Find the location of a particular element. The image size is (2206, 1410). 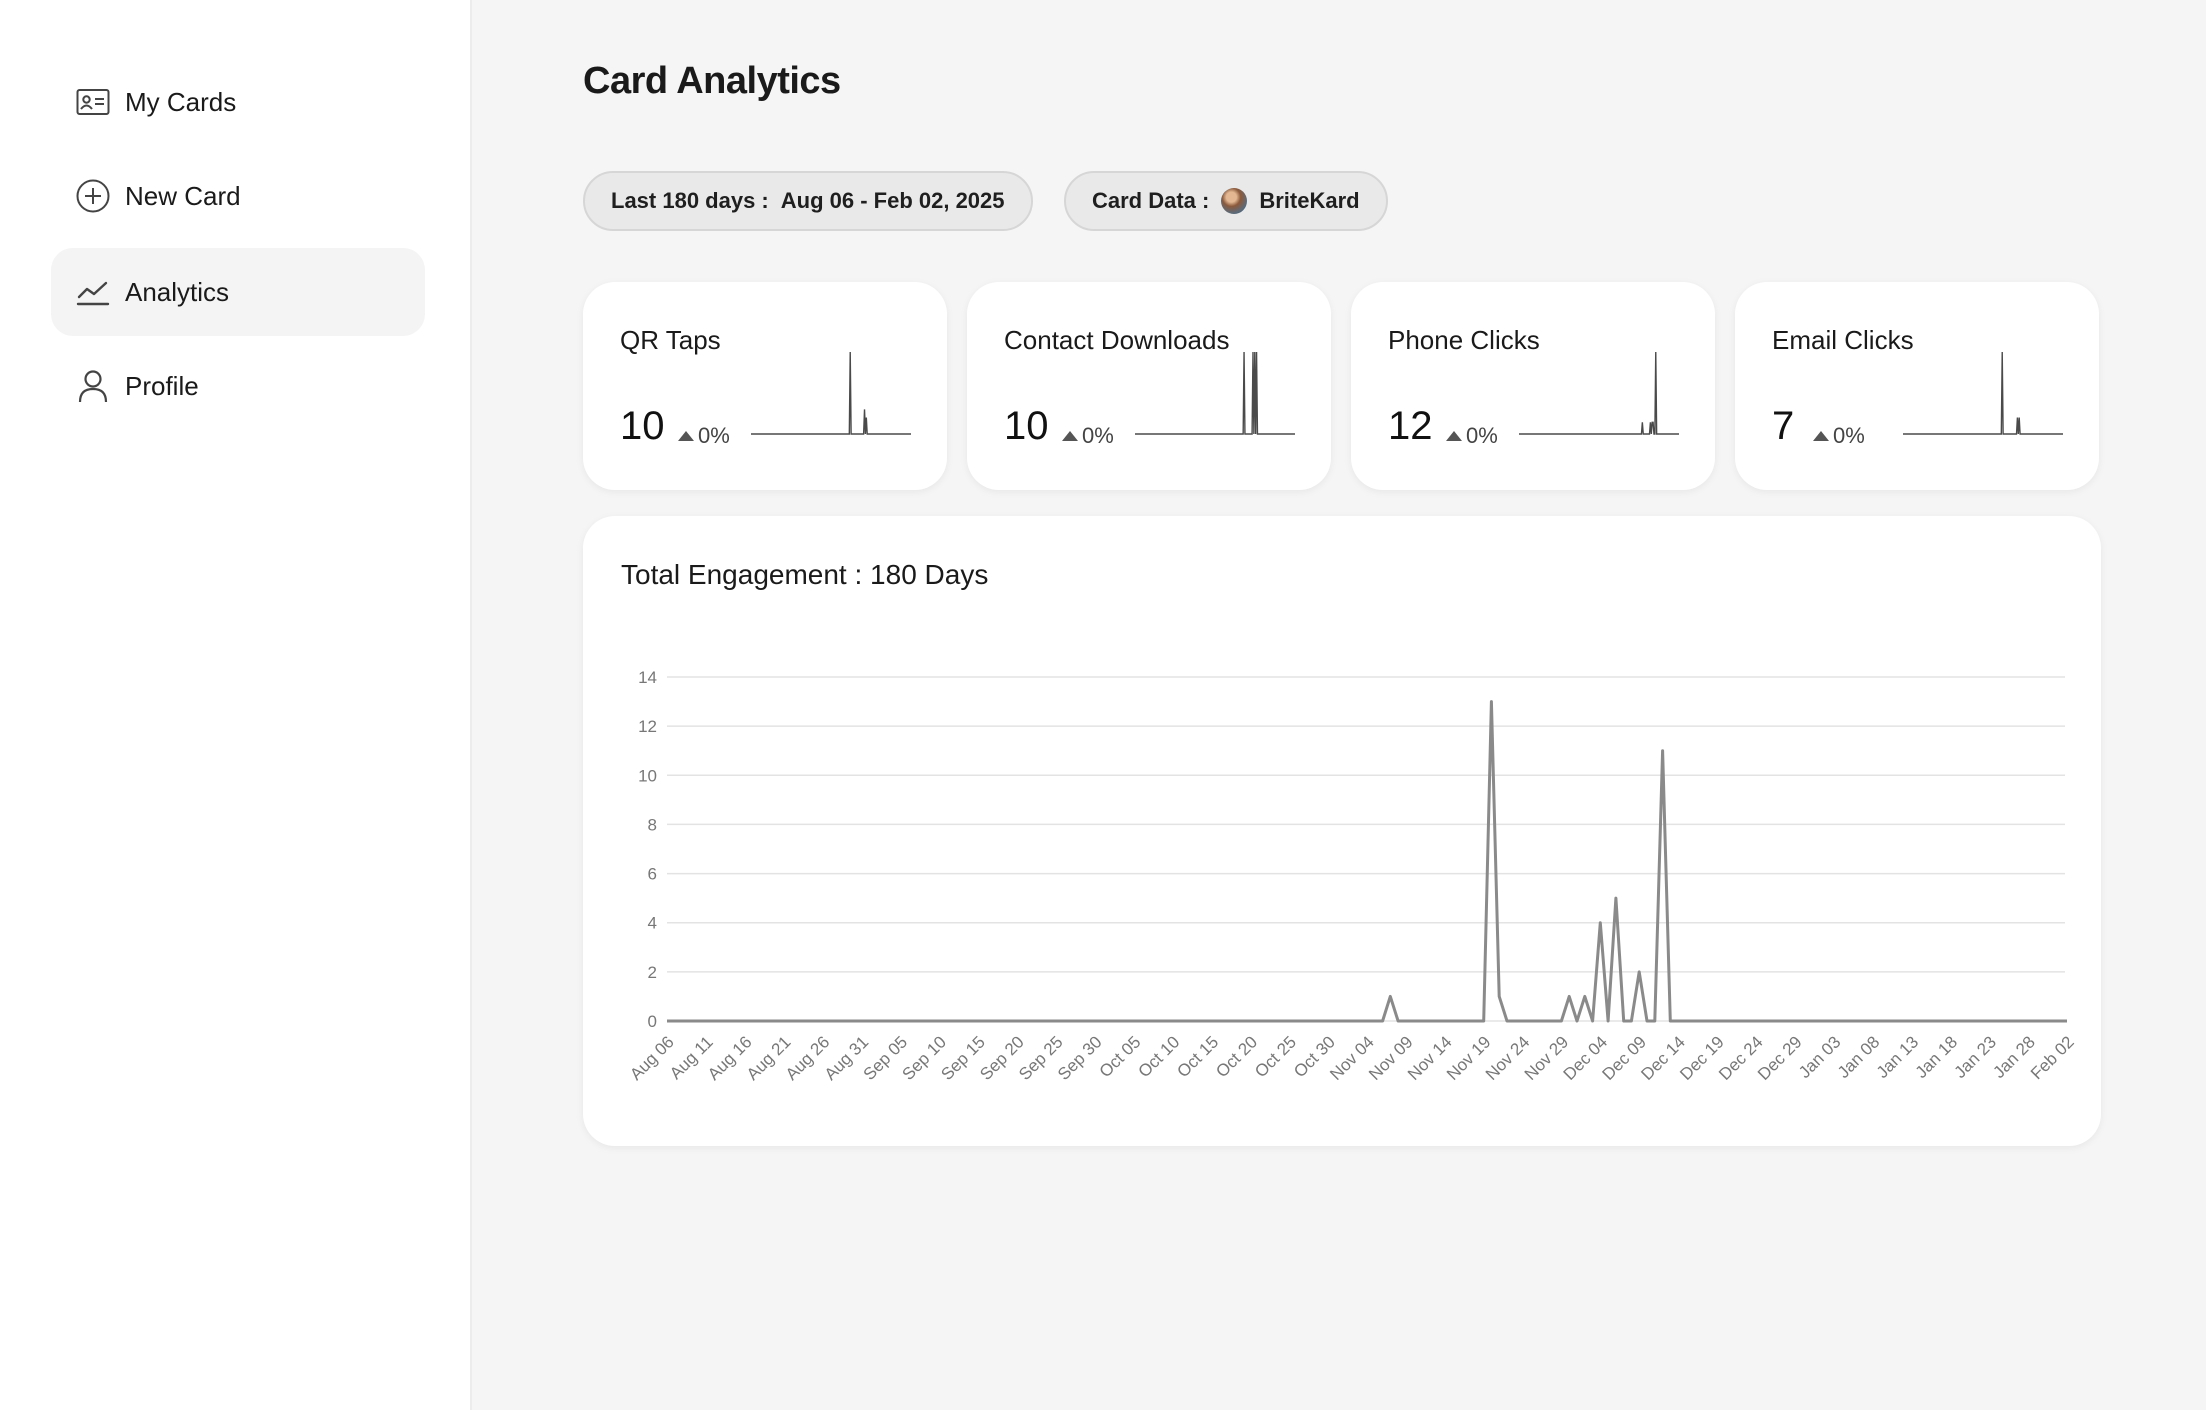

sidebar-item-label: New Card is located at coordinates (183, 195).